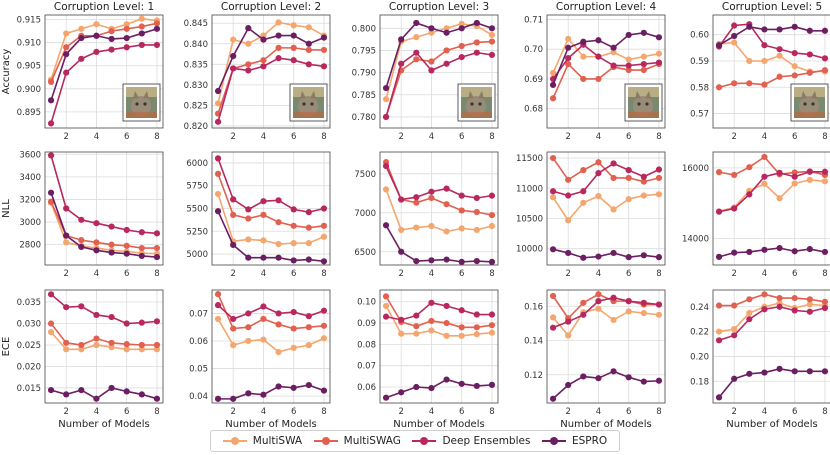 The height and width of the screenshot is (455, 830). I want to click on y-tick-label: 0.60, so click(699, 36).